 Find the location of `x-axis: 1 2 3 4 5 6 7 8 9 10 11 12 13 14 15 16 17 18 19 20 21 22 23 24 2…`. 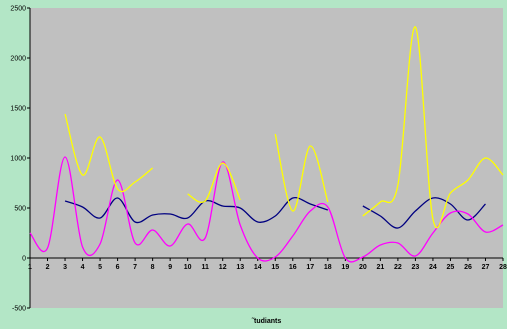

x-axis: 1 2 3 4 5 6 7 8 9 10 11 12 13 14 15 16 17 18 19 20 21 22 23 24 2… is located at coordinates (267, 264).